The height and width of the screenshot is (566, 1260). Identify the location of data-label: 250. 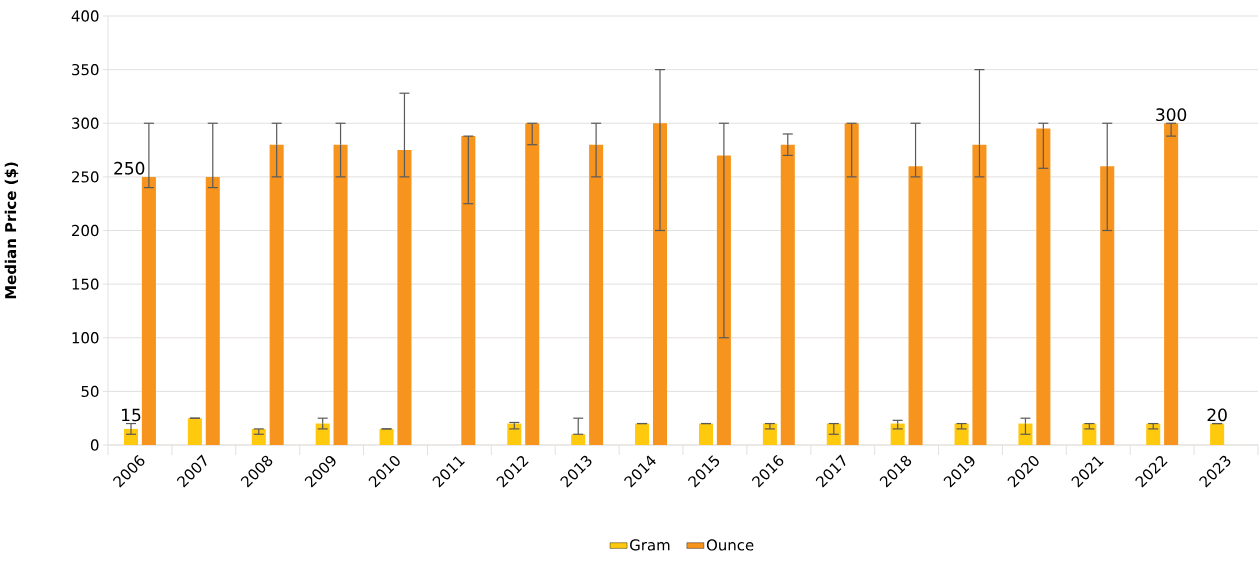
(129, 168).